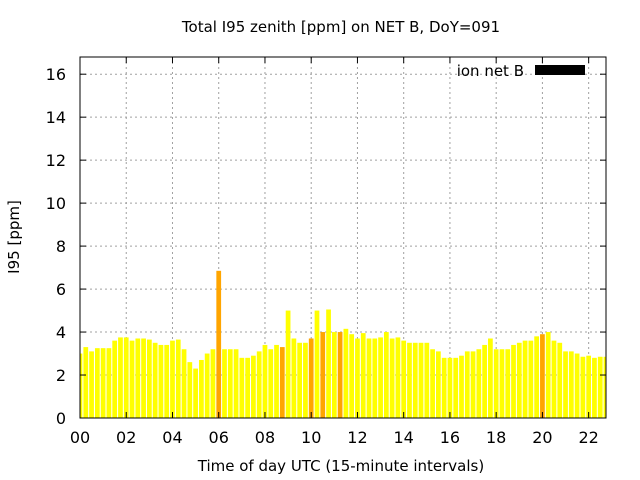 The image size is (640, 480). I want to click on y-tick-label: 10, so click(56, 203).